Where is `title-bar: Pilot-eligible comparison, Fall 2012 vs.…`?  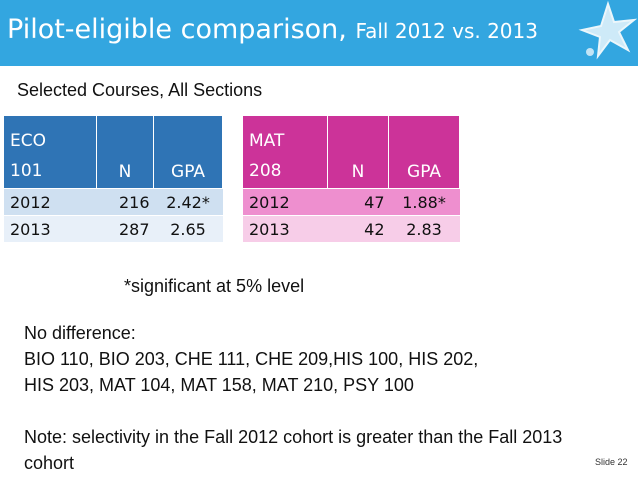
title-bar: Pilot-eligible comparison, Fall 2012 vs.… is located at coordinates (319, 33).